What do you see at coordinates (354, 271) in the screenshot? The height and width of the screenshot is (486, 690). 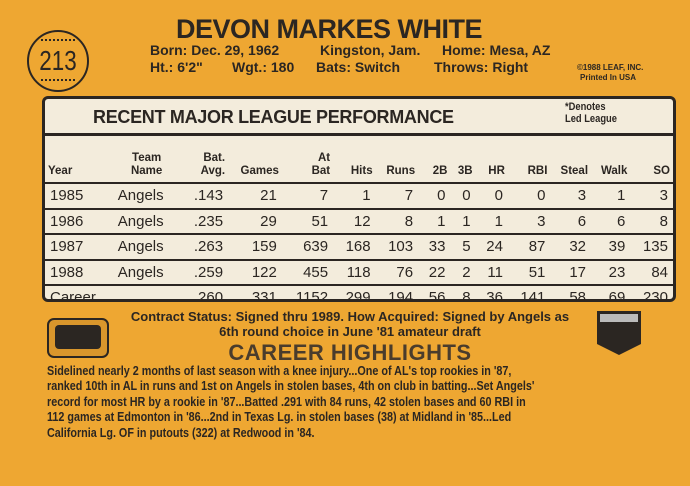 I see `table-cell: 118` at bounding box center [354, 271].